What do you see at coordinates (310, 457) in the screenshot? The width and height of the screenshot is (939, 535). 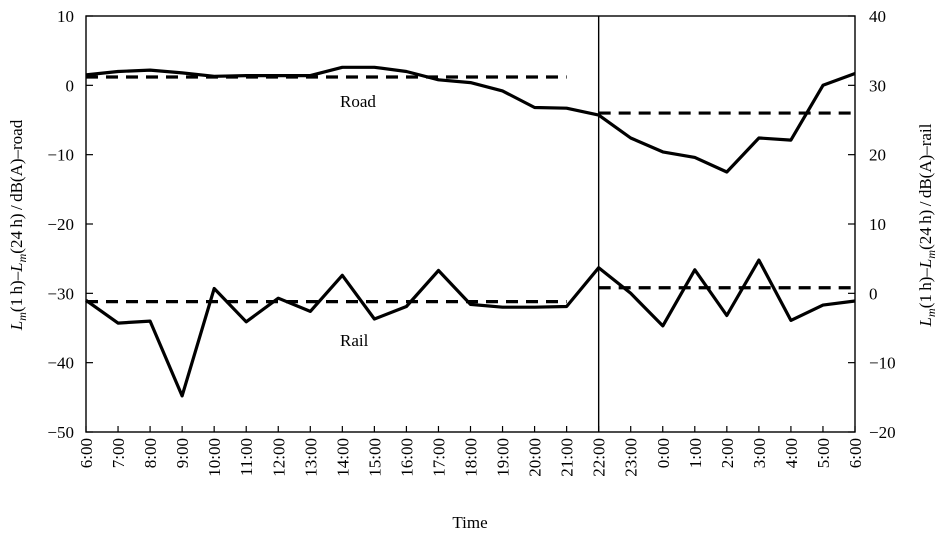 I see `x-tick-label: 13:00` at bounding box center [310, 457].